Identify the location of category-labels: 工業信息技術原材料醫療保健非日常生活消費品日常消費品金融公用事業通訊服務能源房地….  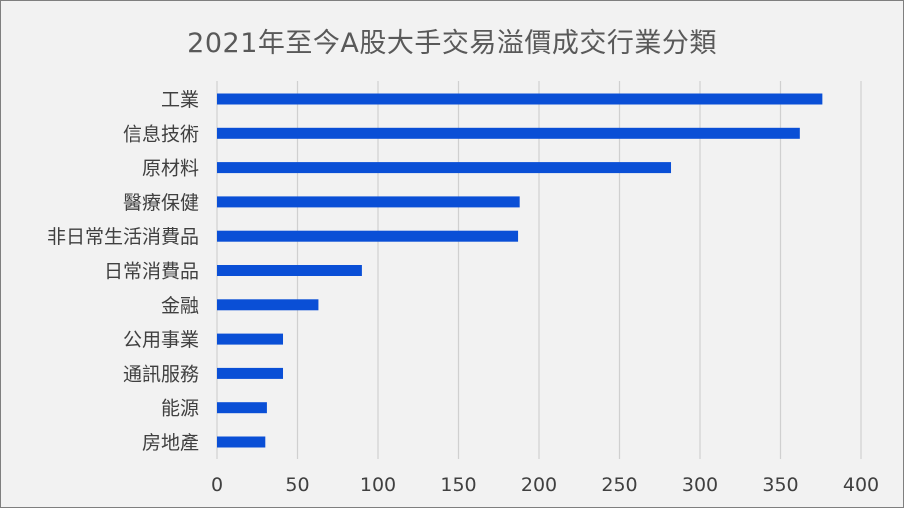
(123, 271).